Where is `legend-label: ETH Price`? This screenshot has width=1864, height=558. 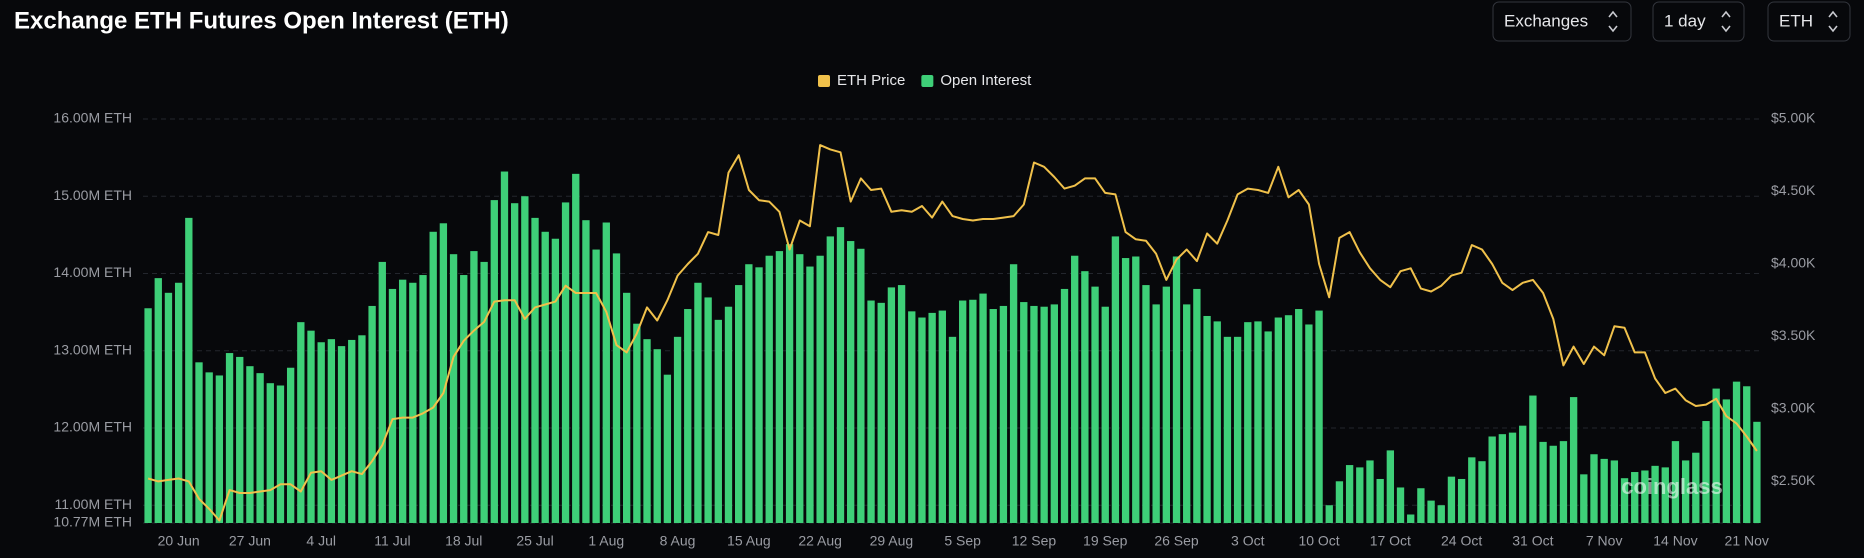 legend-label: ETH Price is located at coordinates (871, 80).